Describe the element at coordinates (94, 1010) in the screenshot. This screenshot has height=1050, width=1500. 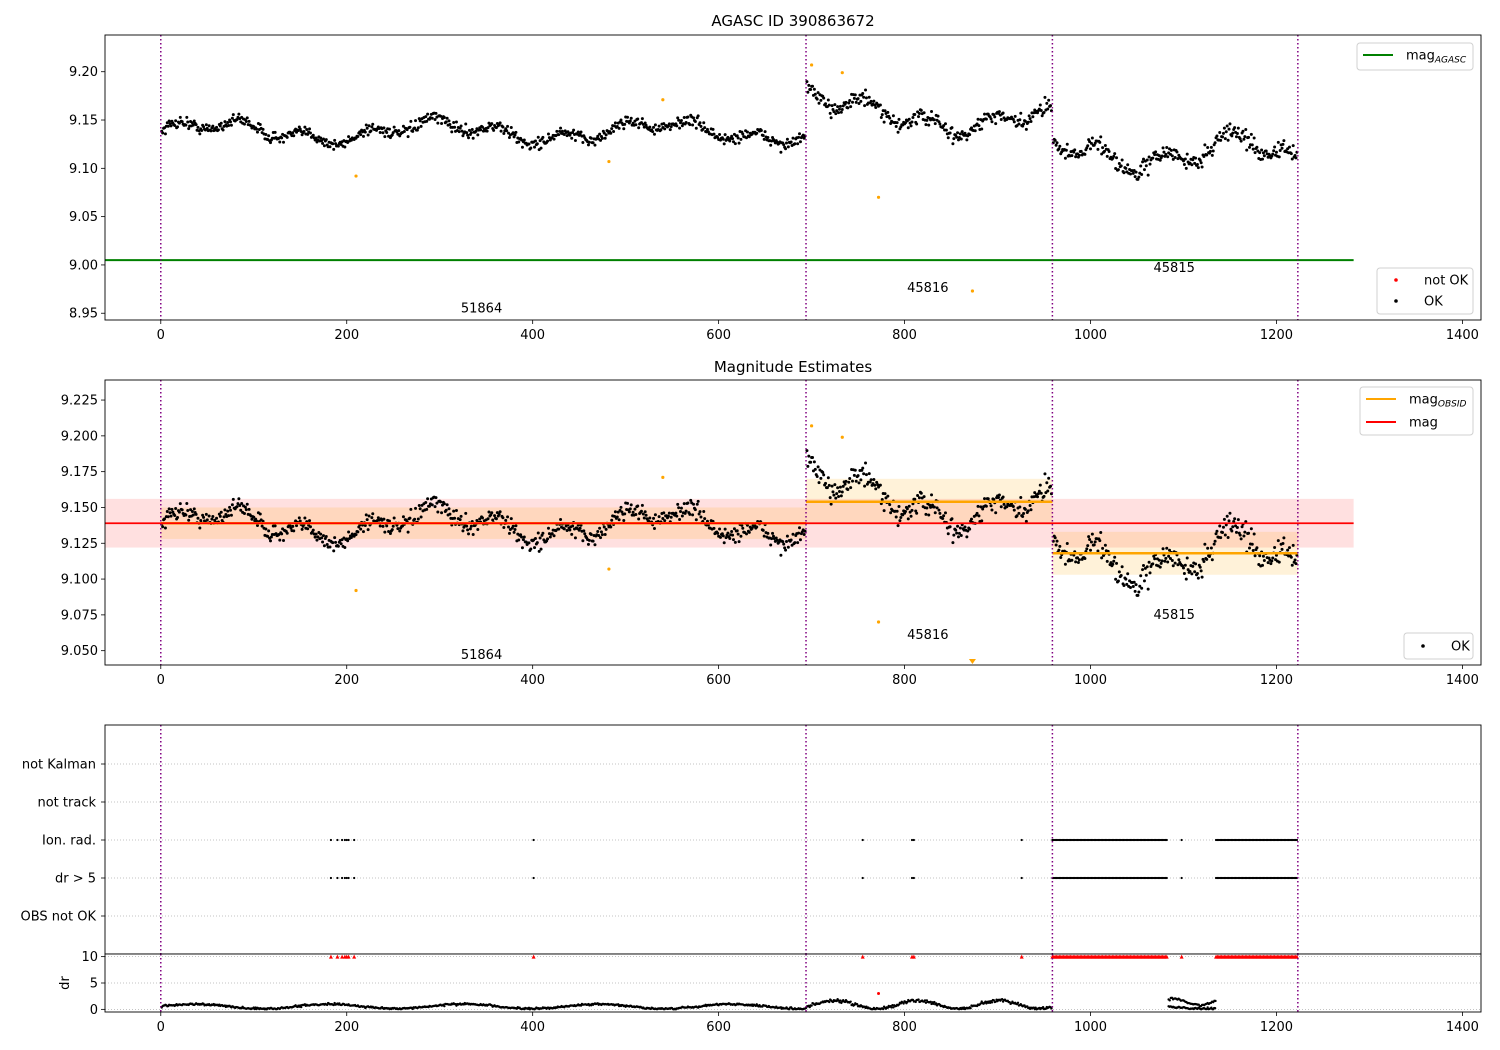
I see `dr-ytick-label: 0` at that location.